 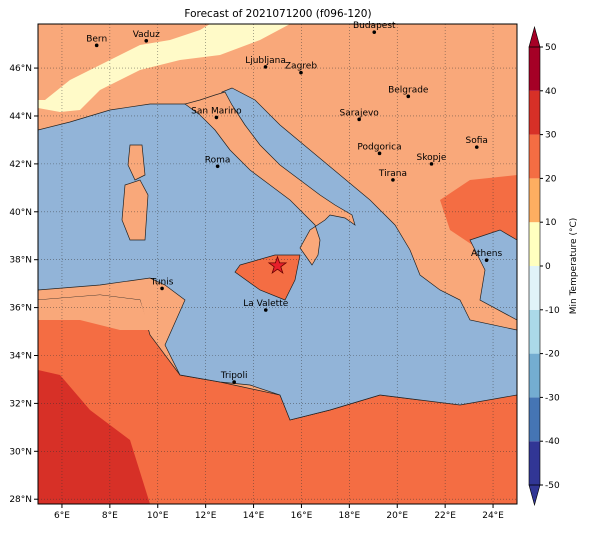 What do you see at coordinates (551, 48) in the screenshot?
I see `colorbar-tick-label: 50` at bounding box center [551, 48].